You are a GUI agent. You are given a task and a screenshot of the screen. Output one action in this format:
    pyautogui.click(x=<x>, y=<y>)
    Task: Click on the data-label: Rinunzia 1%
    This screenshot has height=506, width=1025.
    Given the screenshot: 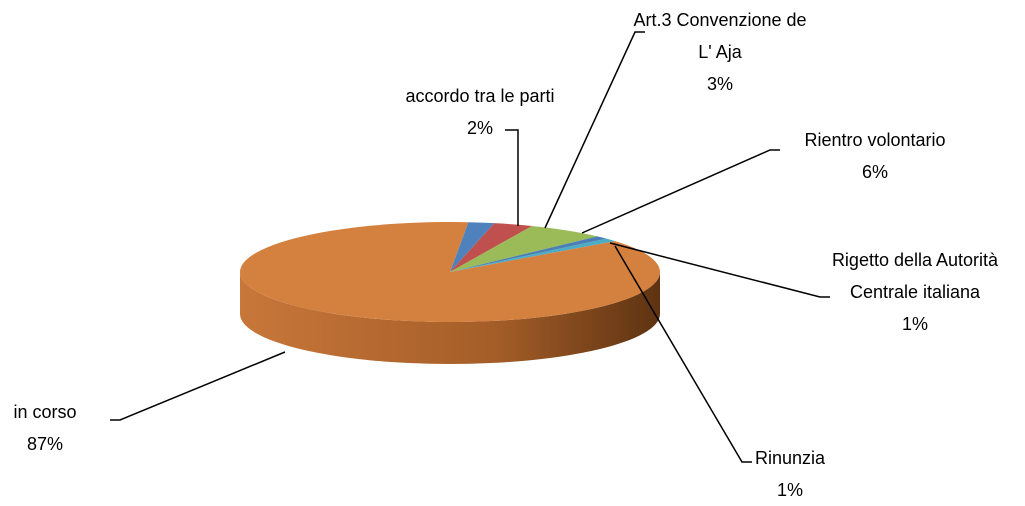 What is the action you would take?
    pyautogui.click(x=790, y=474)
    